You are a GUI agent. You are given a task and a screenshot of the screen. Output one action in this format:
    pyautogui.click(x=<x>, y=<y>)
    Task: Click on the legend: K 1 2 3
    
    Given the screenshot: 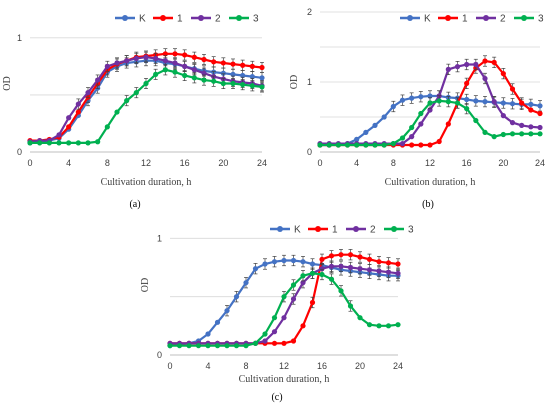 What is the action you would take?
    pyautogui.click(x=472, y=19)
    